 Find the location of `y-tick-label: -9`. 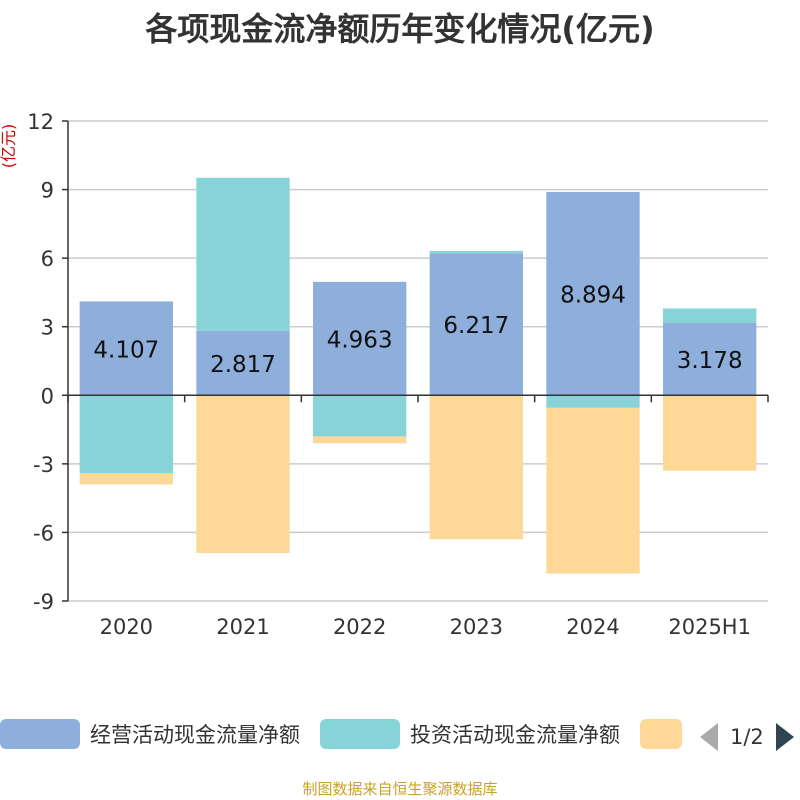

y-tick-label: -9 is located at coordinates (43, 602).